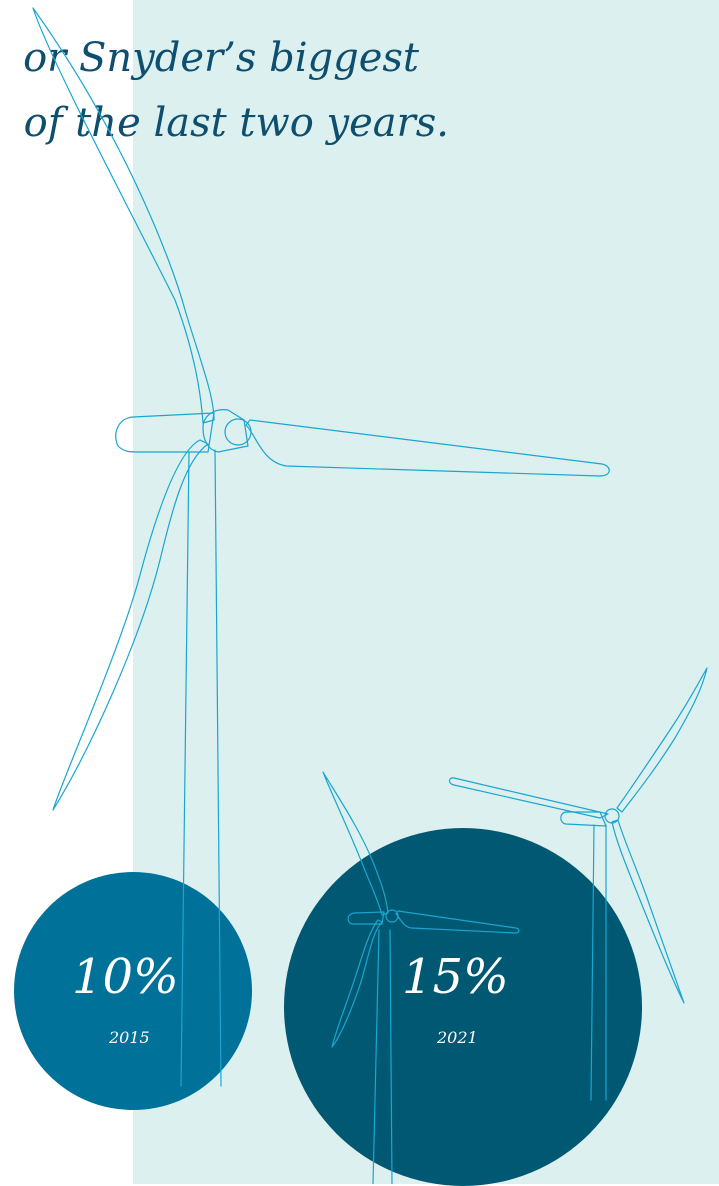 The width and height of the screenshot is (719, 1186). I want to click on large-turbine-tower, so click(201, 768).